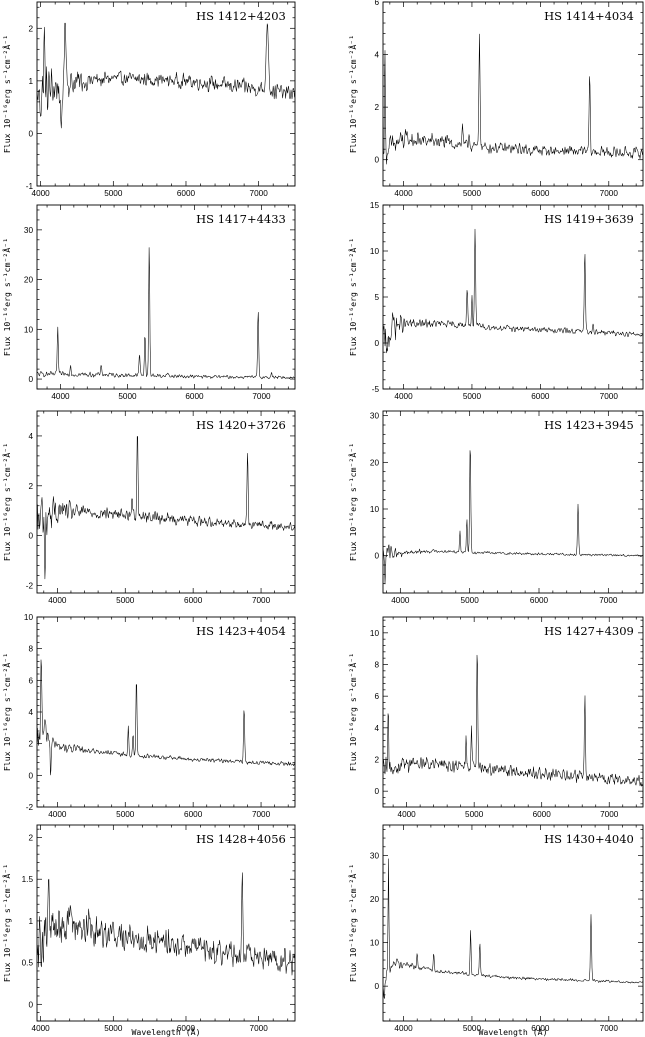 This screenshot has height=1037, width=645. What do you see at coordinates (241, 839) in the screenshot?
I see `panel-title: HS 1428+4056` at bounding box center [241, 839].